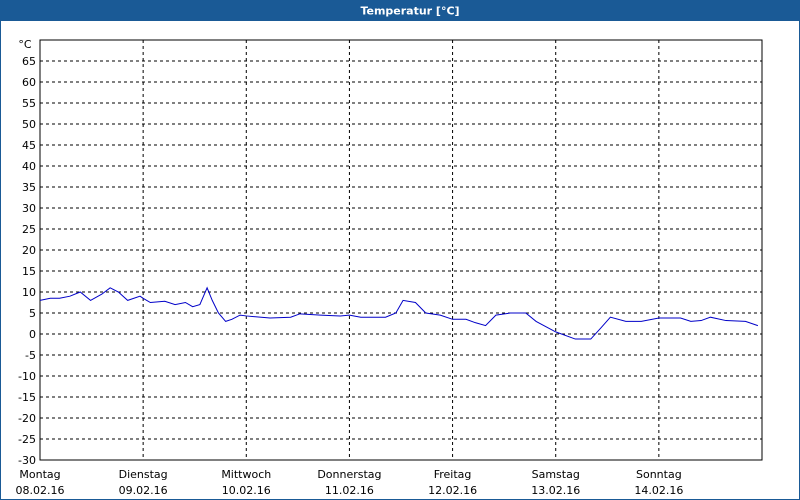 The height and width of the screenshot is (500, 800). I want to click on y-tick-label: 65, so click(29, 61).